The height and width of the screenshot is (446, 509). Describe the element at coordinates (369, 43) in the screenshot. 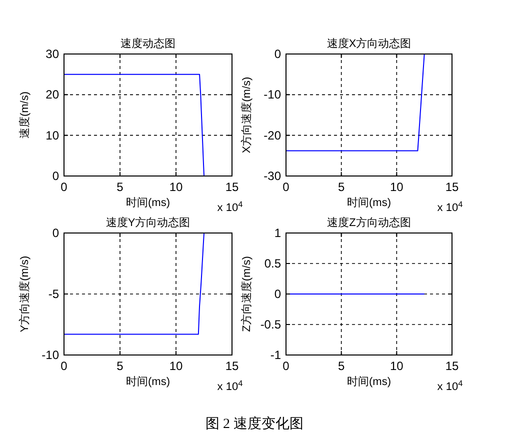

I see `chart-title: 速度X方向动态图` at that location.